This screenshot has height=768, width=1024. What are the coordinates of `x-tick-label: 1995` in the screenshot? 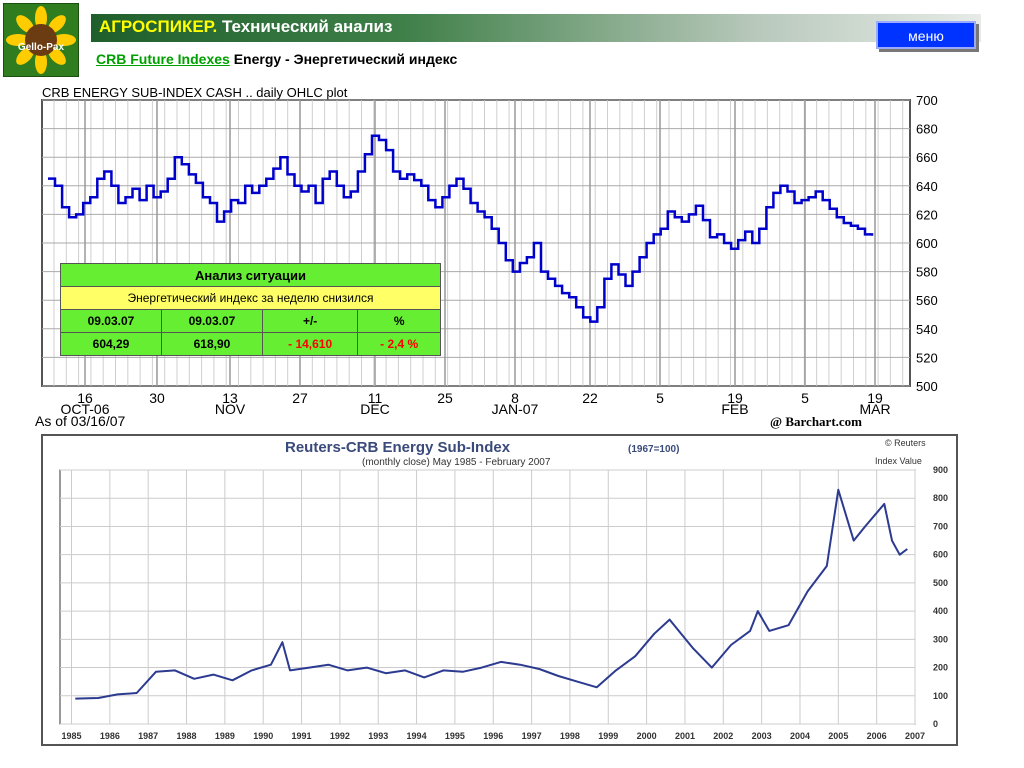 It's located at (455, 736).